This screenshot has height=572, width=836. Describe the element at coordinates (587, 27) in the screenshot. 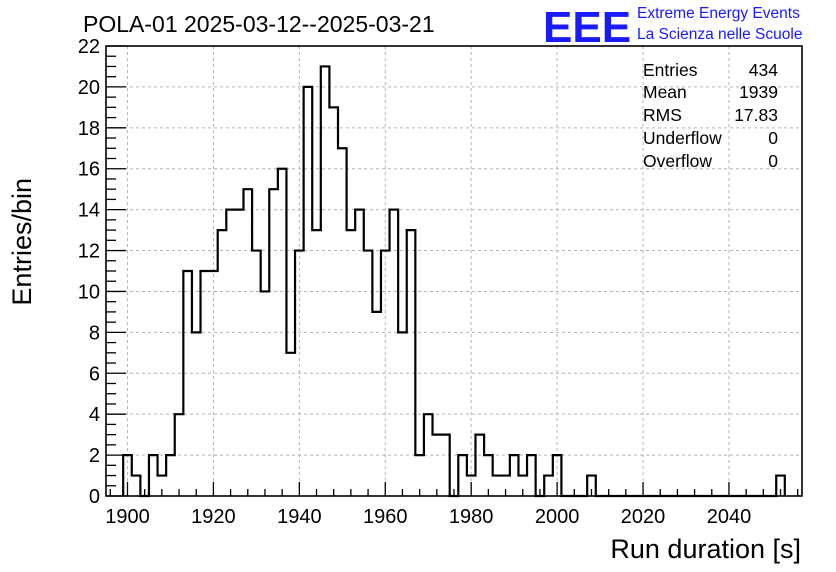

I see `logo-letters: EEE` at that location.